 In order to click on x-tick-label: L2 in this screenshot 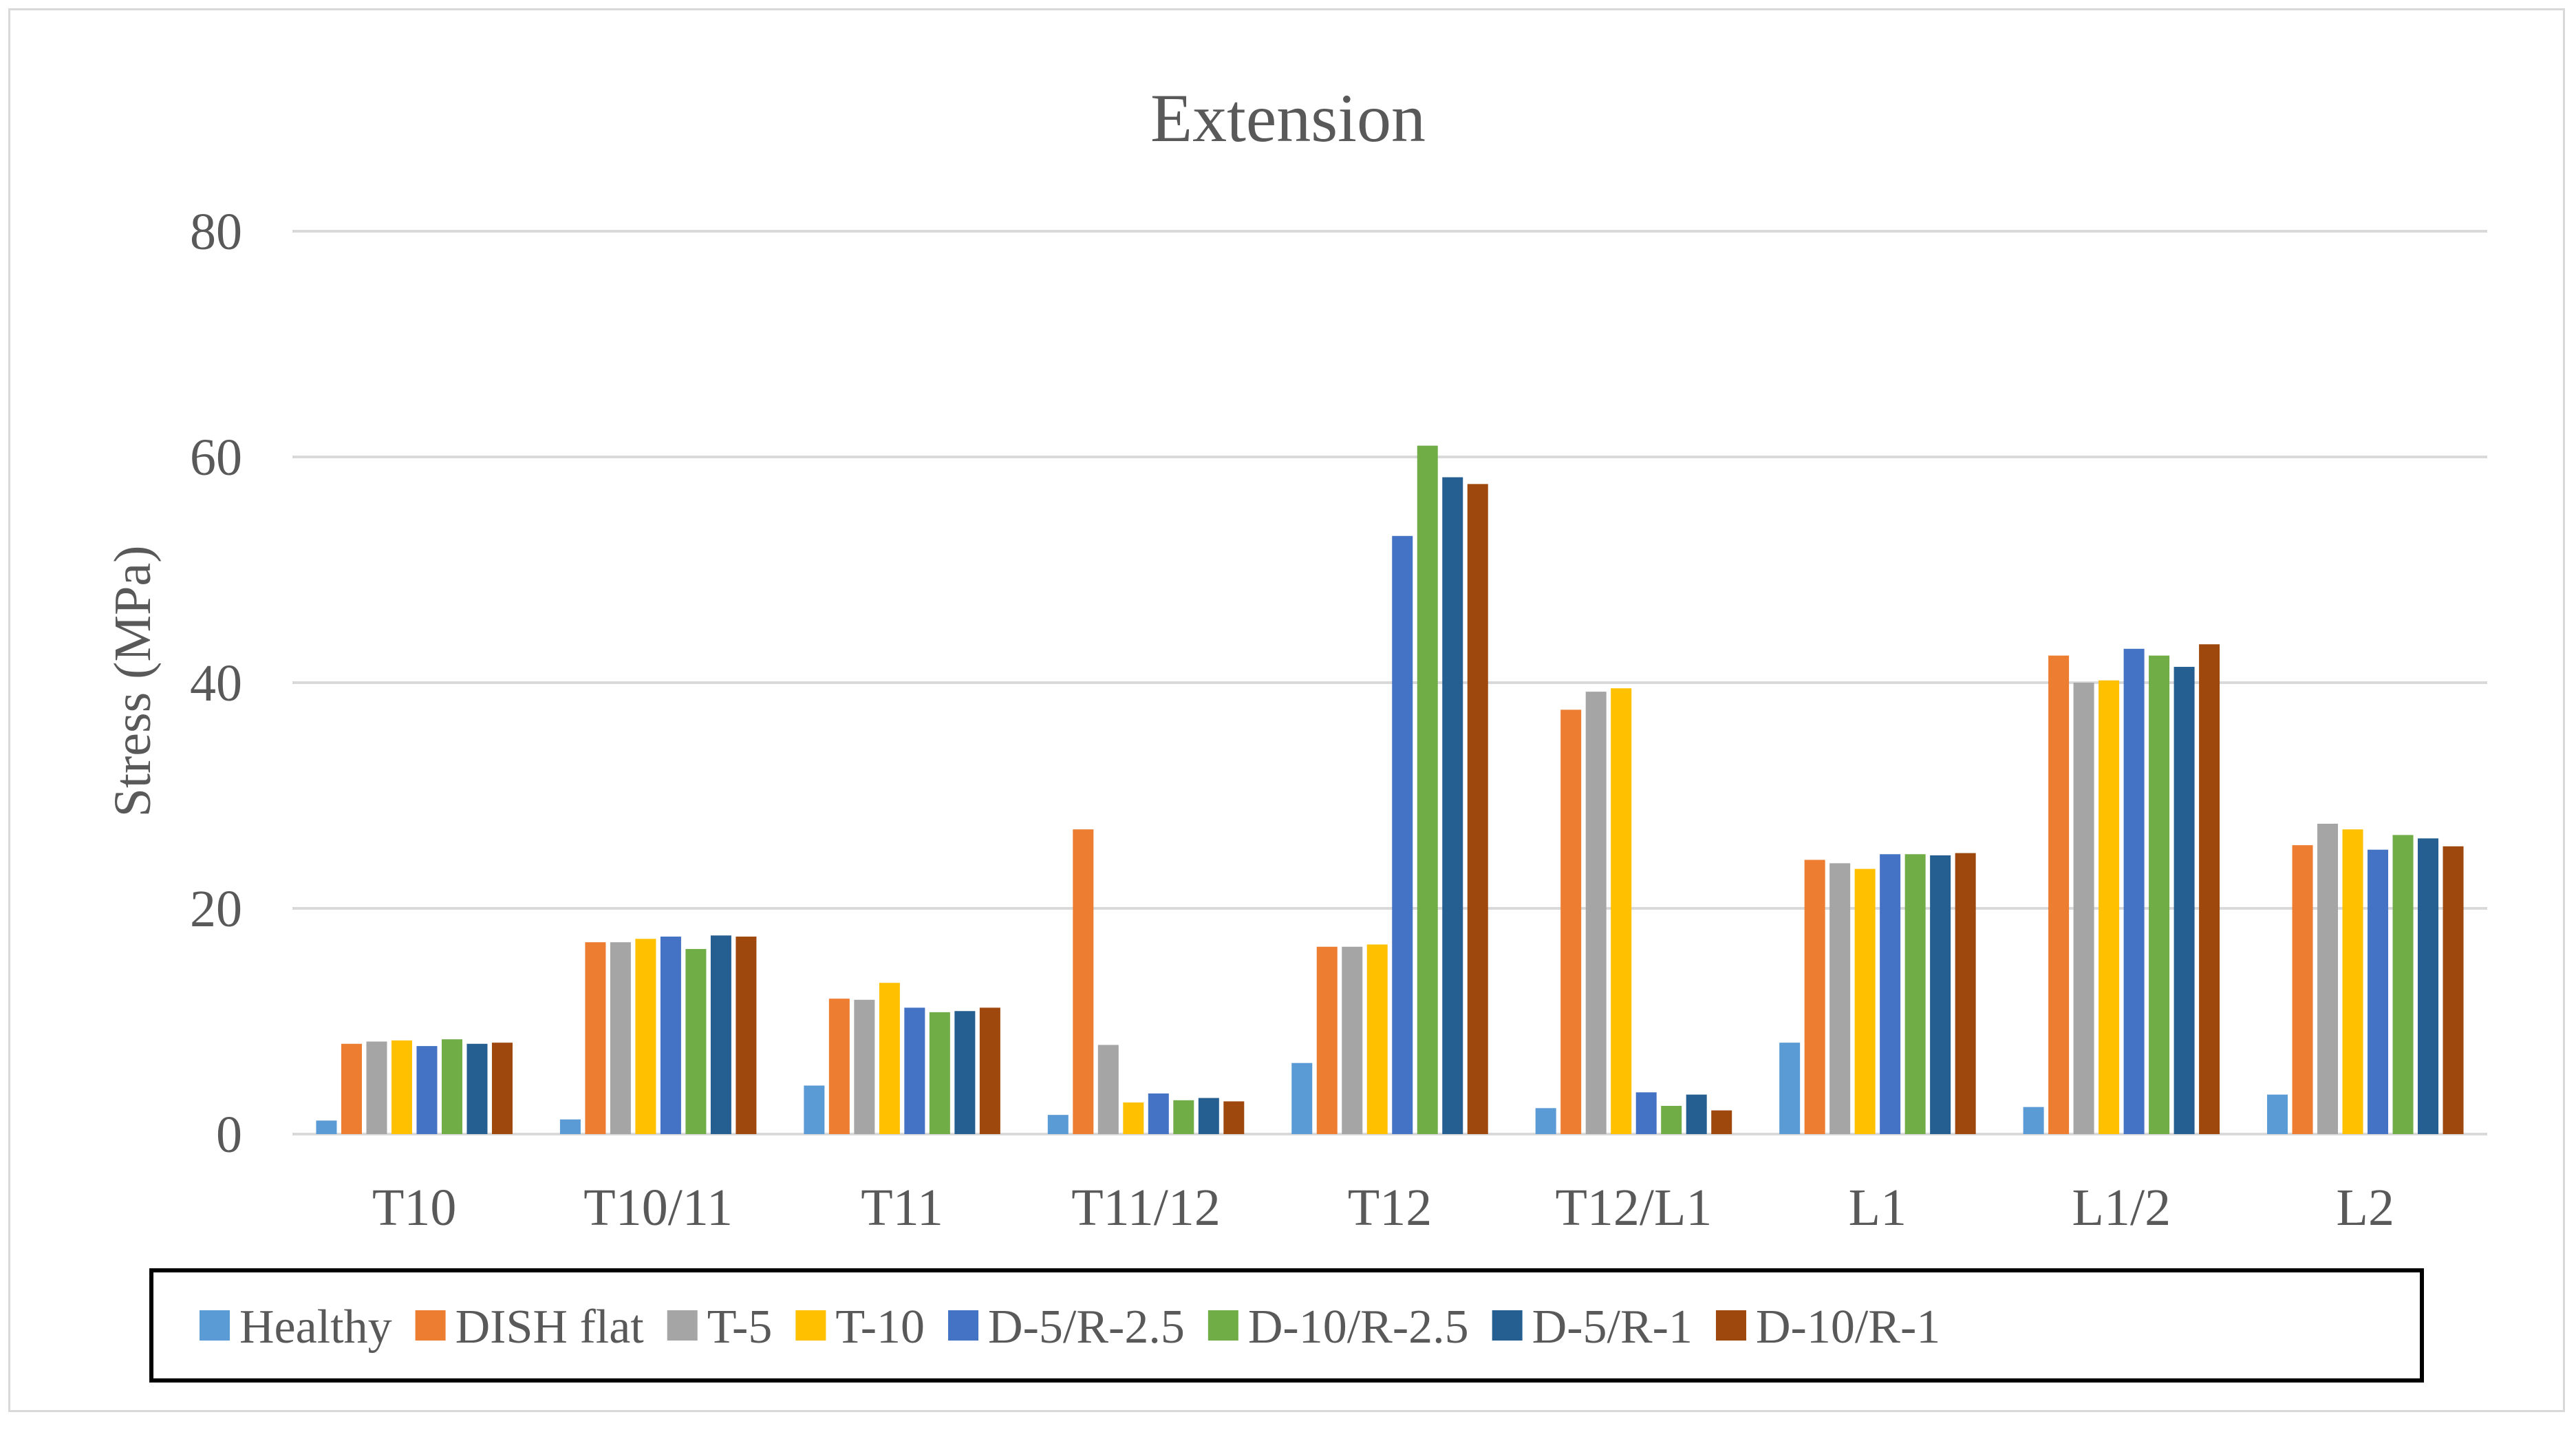, I will do `click(2365, 1208)`.